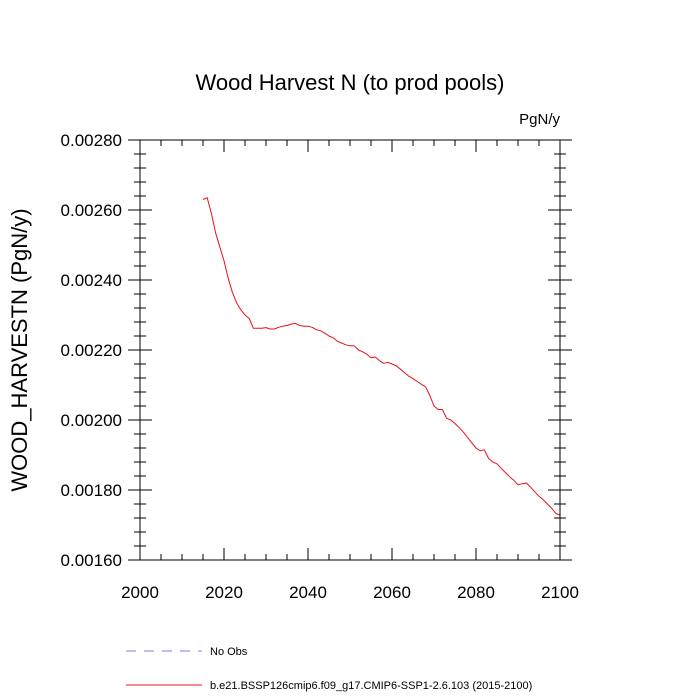 This screenshot has height=700, width=700. Describe the element at coordinates (539, 119) in the screenshot. I see `units-label: PgN/y` at that location.